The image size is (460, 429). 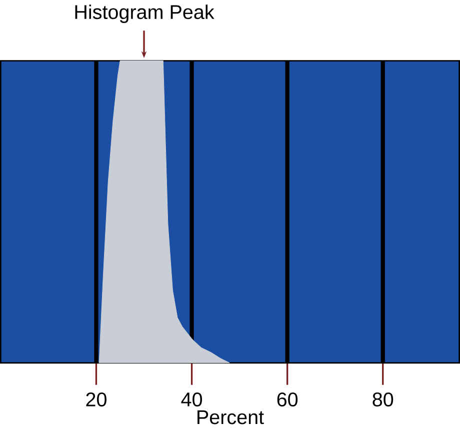 What do you see at coordinates (287, 399) in the screenshot?
I see `x-tick-label: 60` at bounding box center [287, 399].